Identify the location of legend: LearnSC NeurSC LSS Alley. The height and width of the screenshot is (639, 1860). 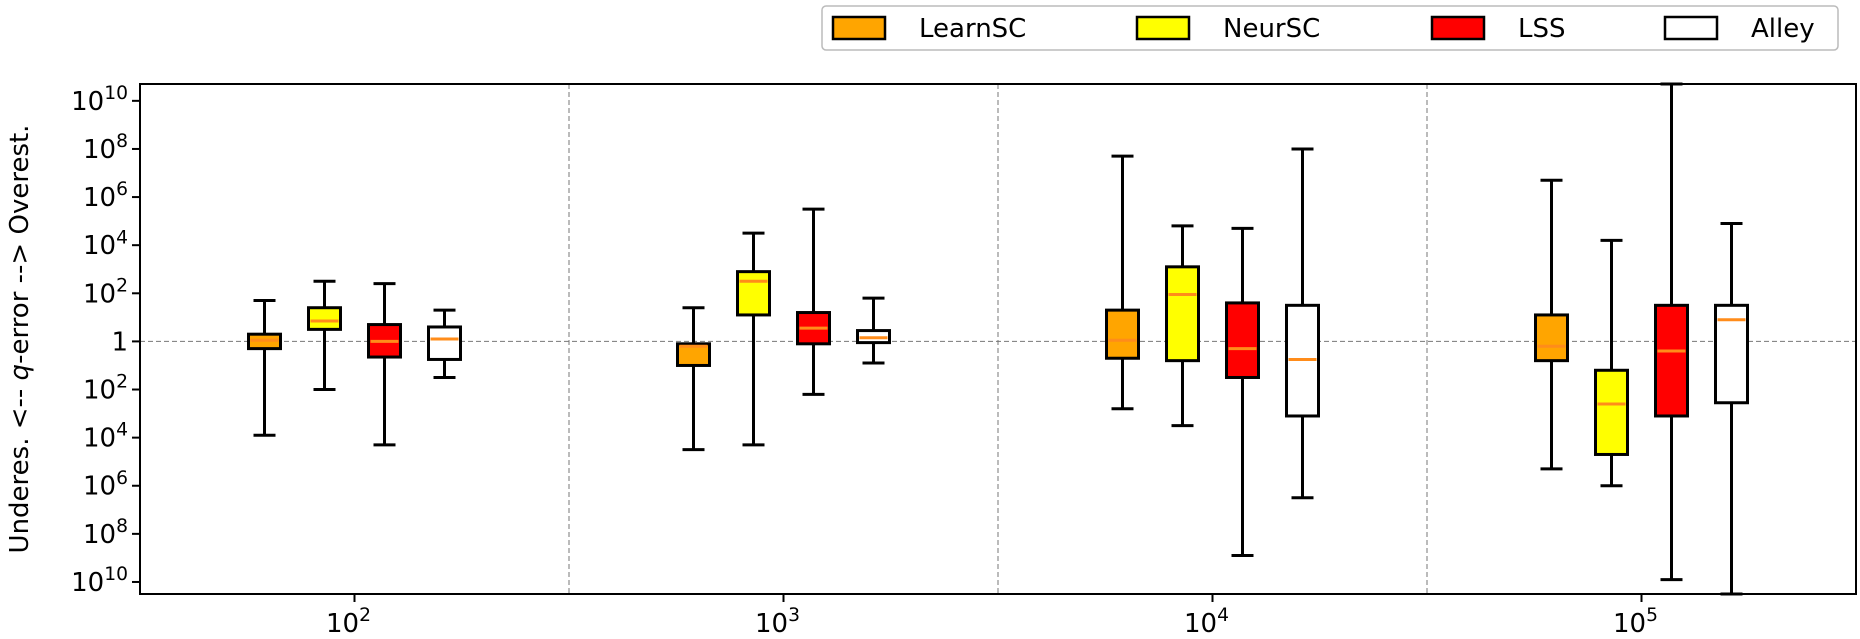
(1330, 28).